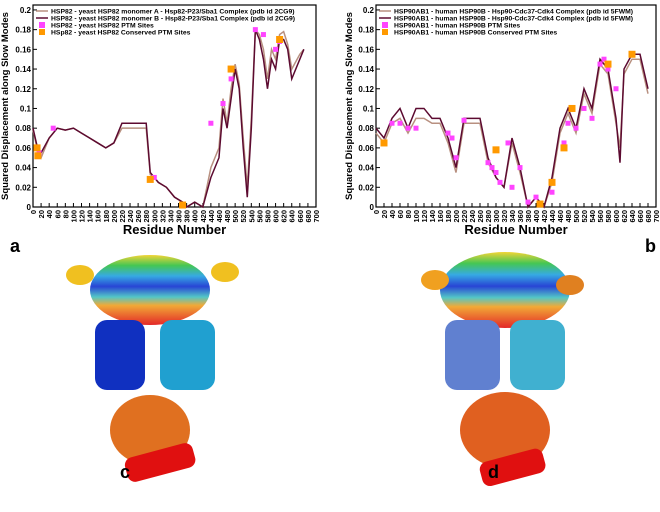  What do you see at coordinates (154, 216) in the screenshot?
I see `x-tick-label: 300` at bounding box center [154, 216].